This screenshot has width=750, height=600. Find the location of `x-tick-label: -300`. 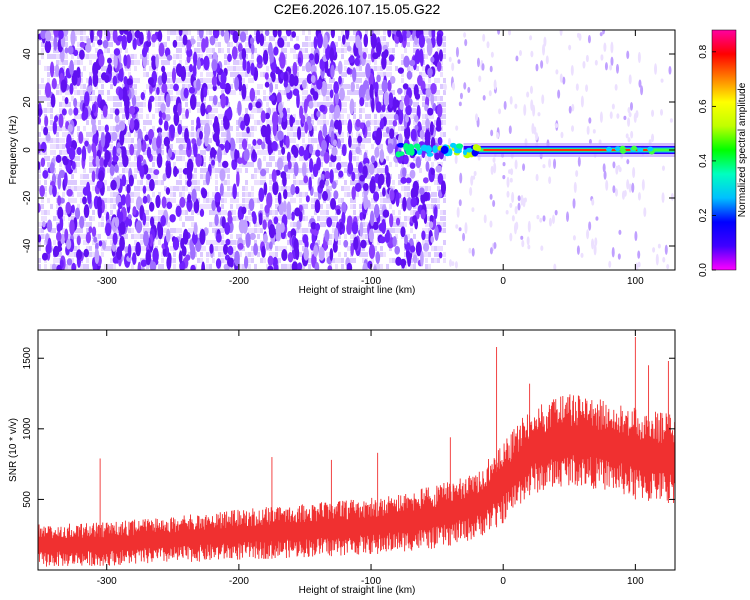

x-tick-label: -300 is located at coordinates (107, 581).